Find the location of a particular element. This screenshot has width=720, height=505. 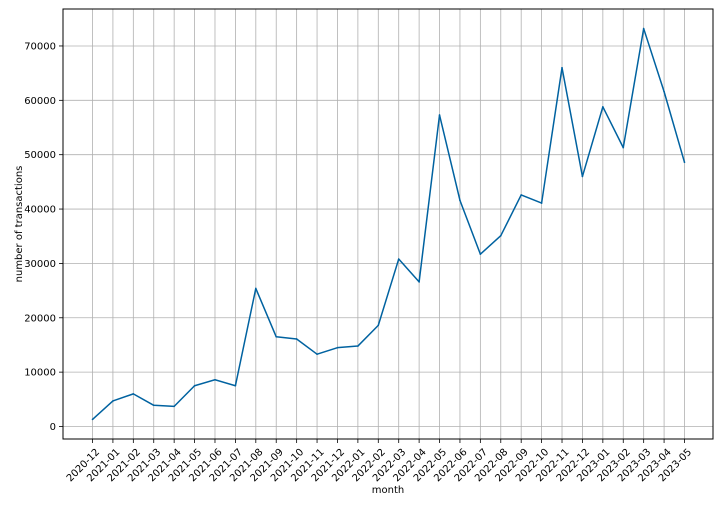

y-tick-label: 30000 is located at coordinates (40, 264).